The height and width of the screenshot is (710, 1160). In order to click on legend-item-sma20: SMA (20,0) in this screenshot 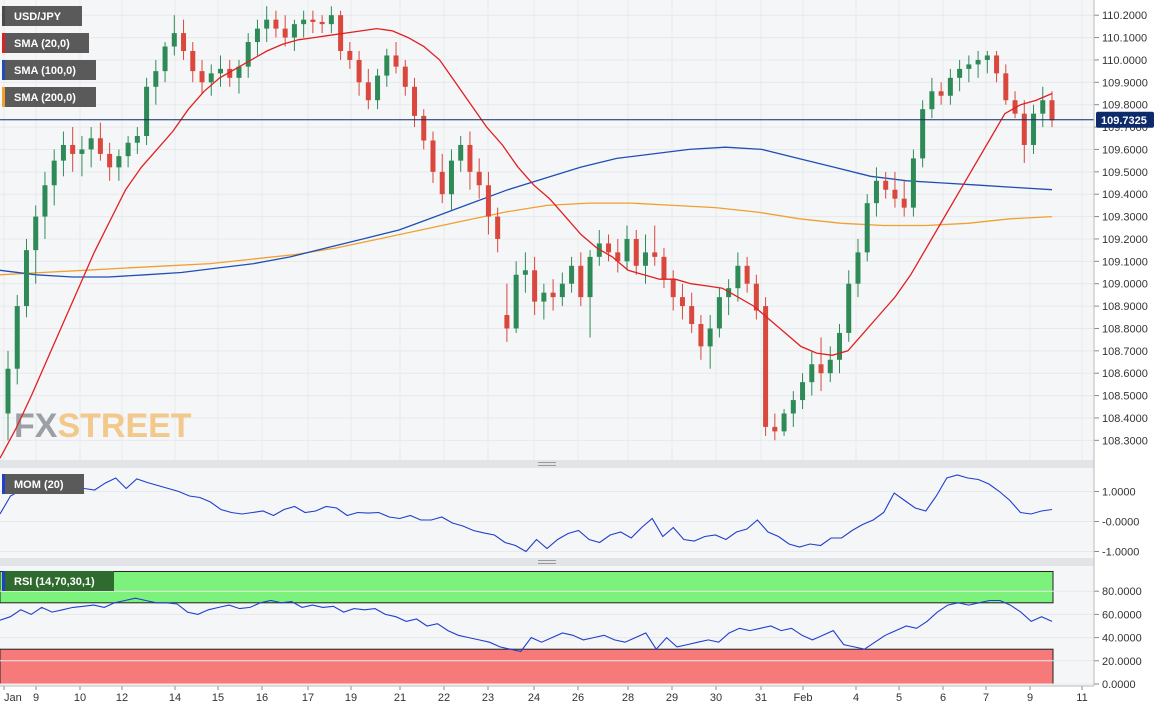, I will do `click(45, 43)`.